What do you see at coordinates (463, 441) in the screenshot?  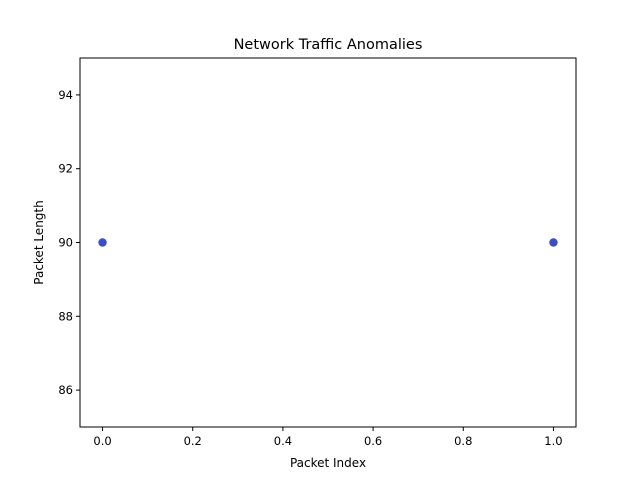 I see `x-tick-label: 0.8` at bounding box center [463, 441].